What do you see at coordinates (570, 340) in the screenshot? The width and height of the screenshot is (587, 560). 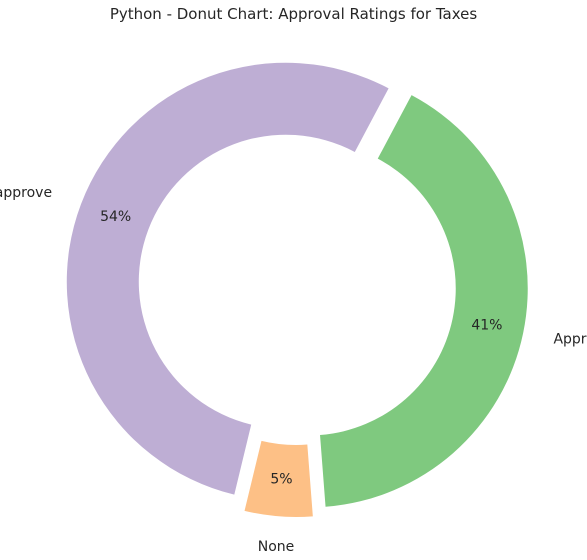 I see `label-approve: Approve` at bounding box center [570, 340].